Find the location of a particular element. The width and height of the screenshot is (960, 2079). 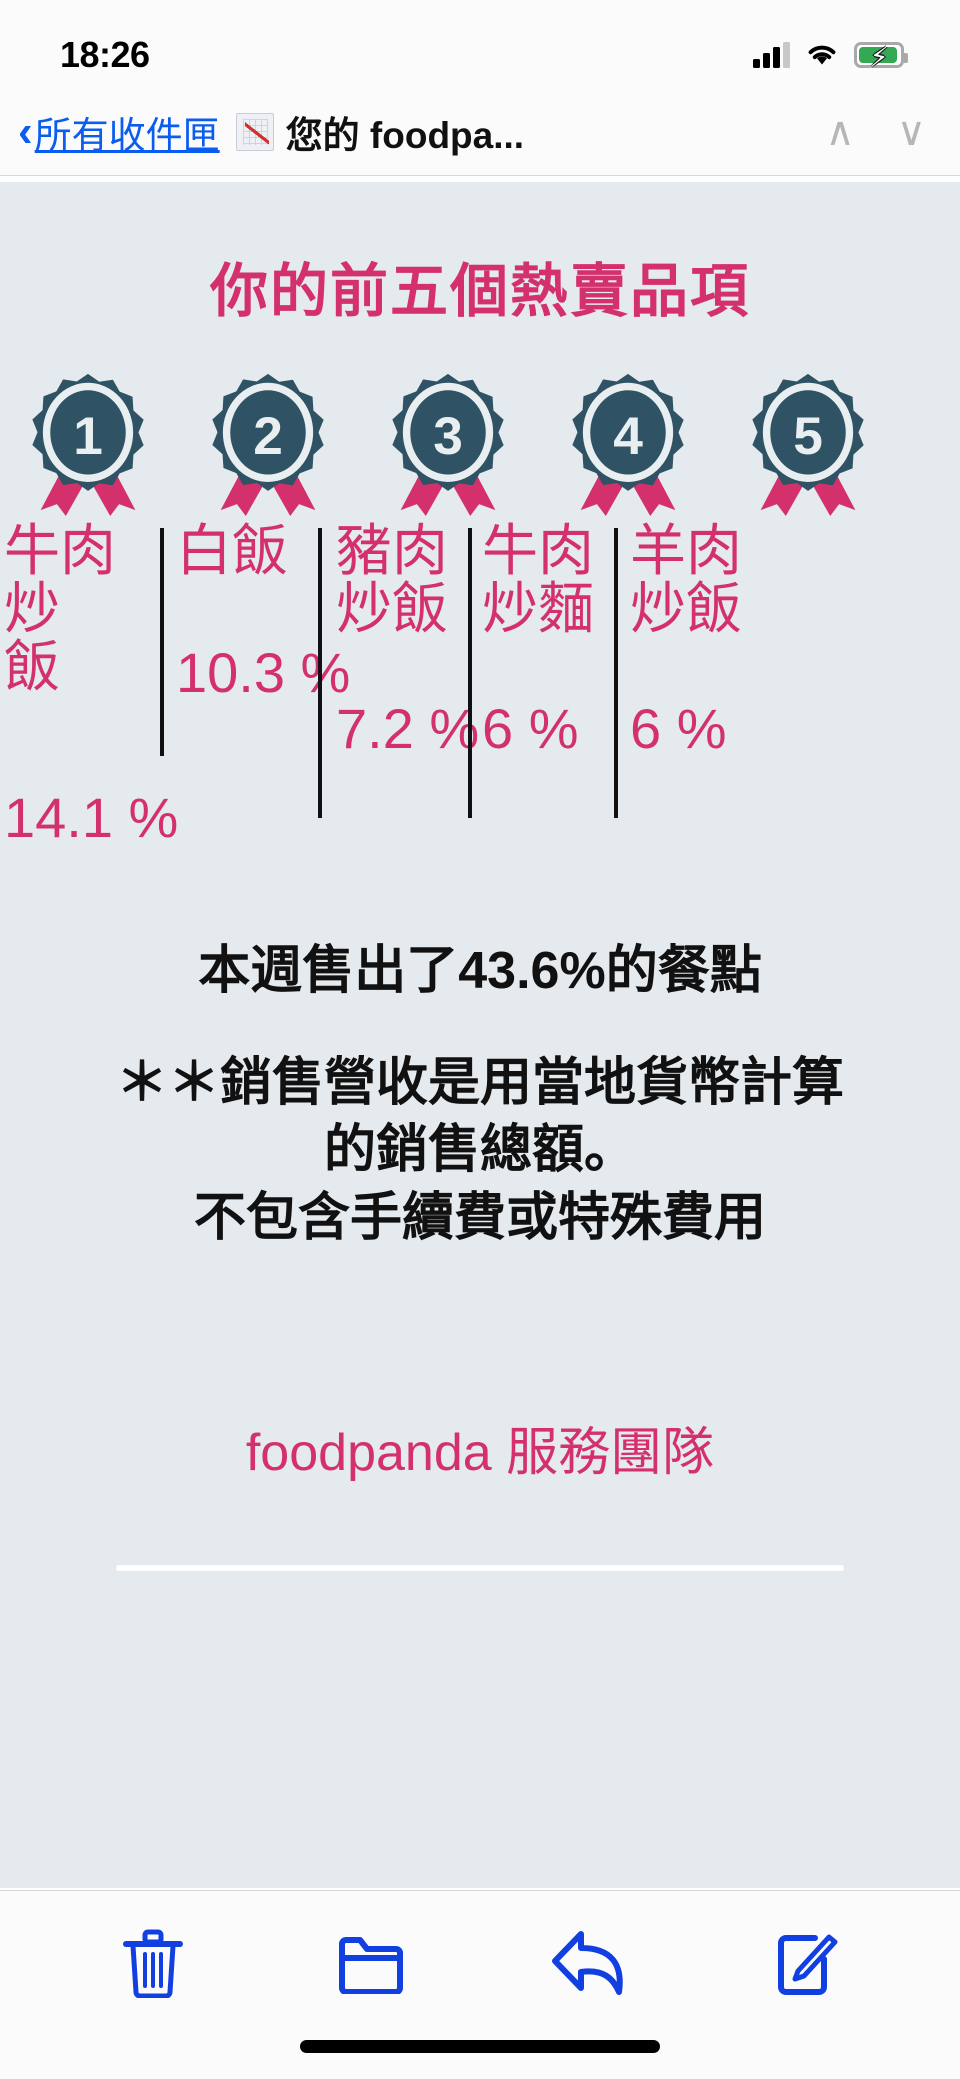

item-percent-5: 6 % is located at coordinates (678, 729).